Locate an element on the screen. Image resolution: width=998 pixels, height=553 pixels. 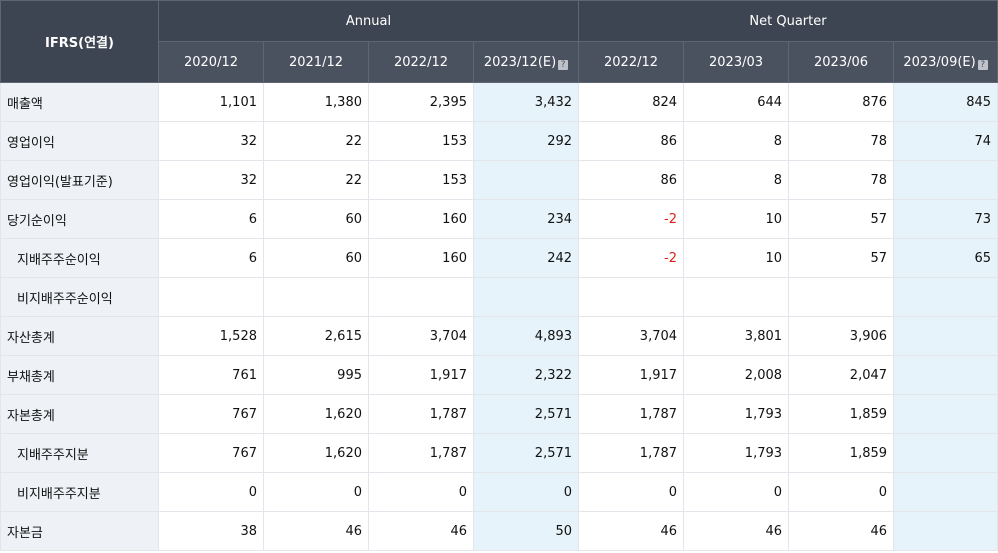
table-row: 자산총계 1,528 2,615 3,704 4,893 3,704 3,801 3,906 is located at coordinates (499, 336).